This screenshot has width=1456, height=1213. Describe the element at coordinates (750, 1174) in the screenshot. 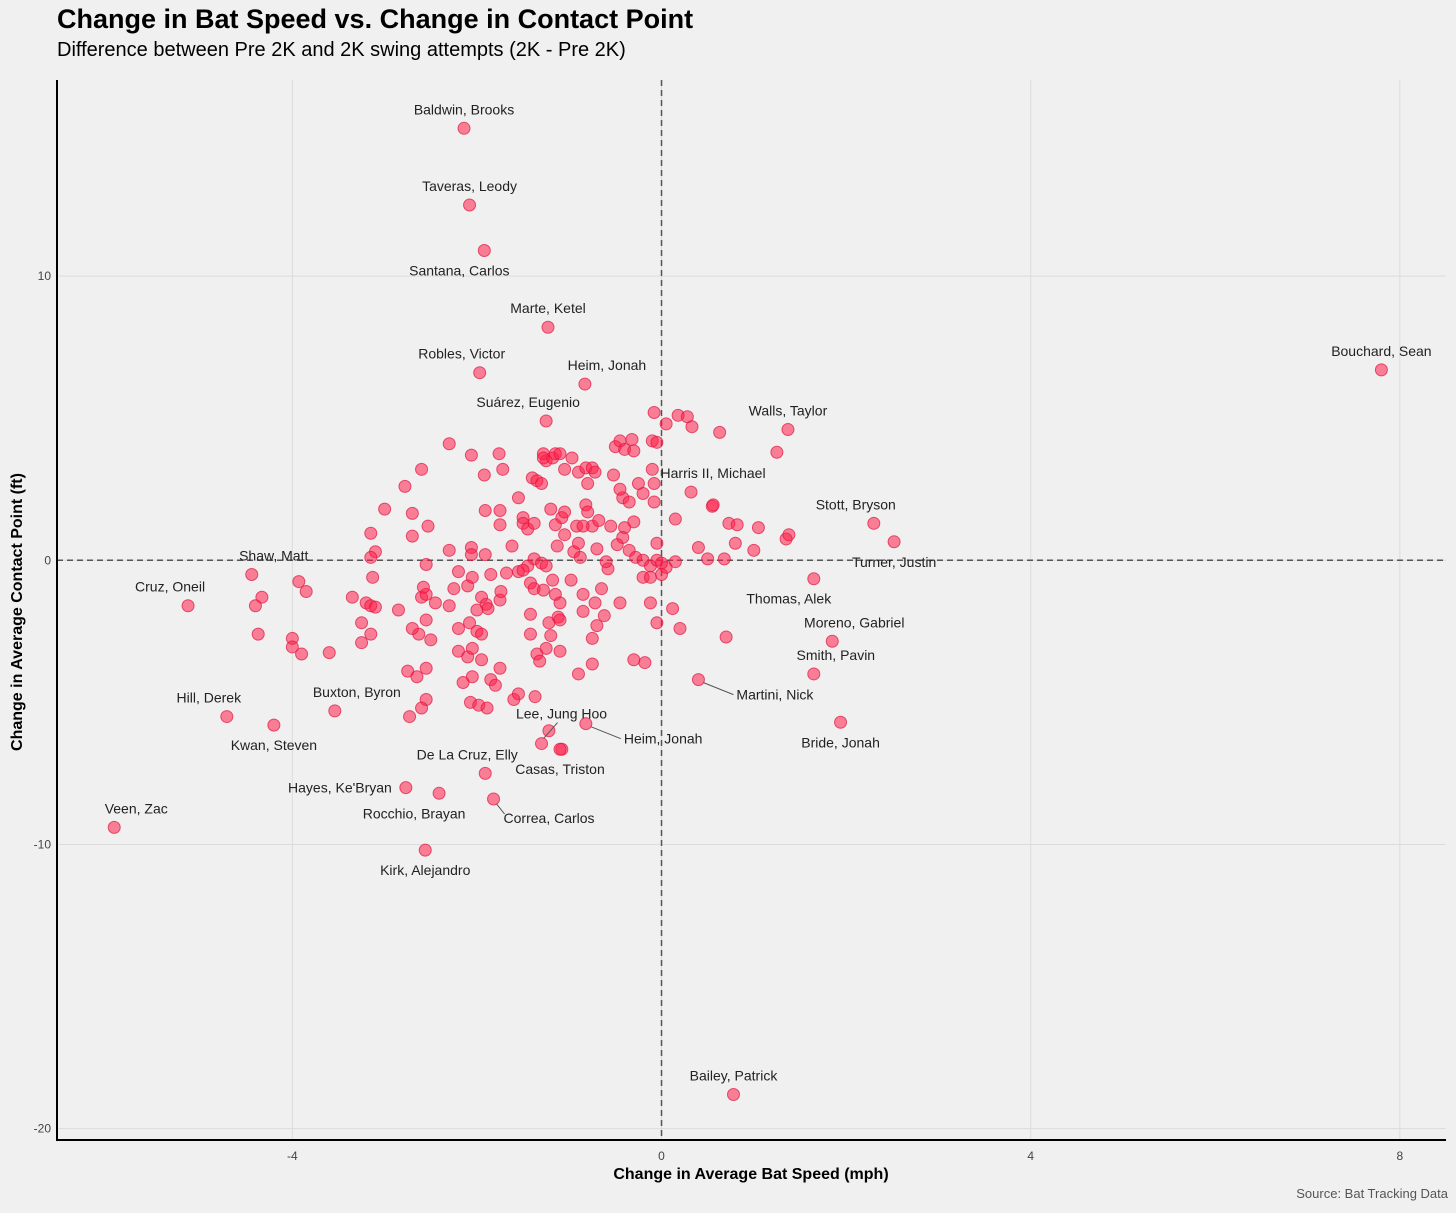

I see `x-axis-title: Change in Average Bat Speed (mph)` at that location.